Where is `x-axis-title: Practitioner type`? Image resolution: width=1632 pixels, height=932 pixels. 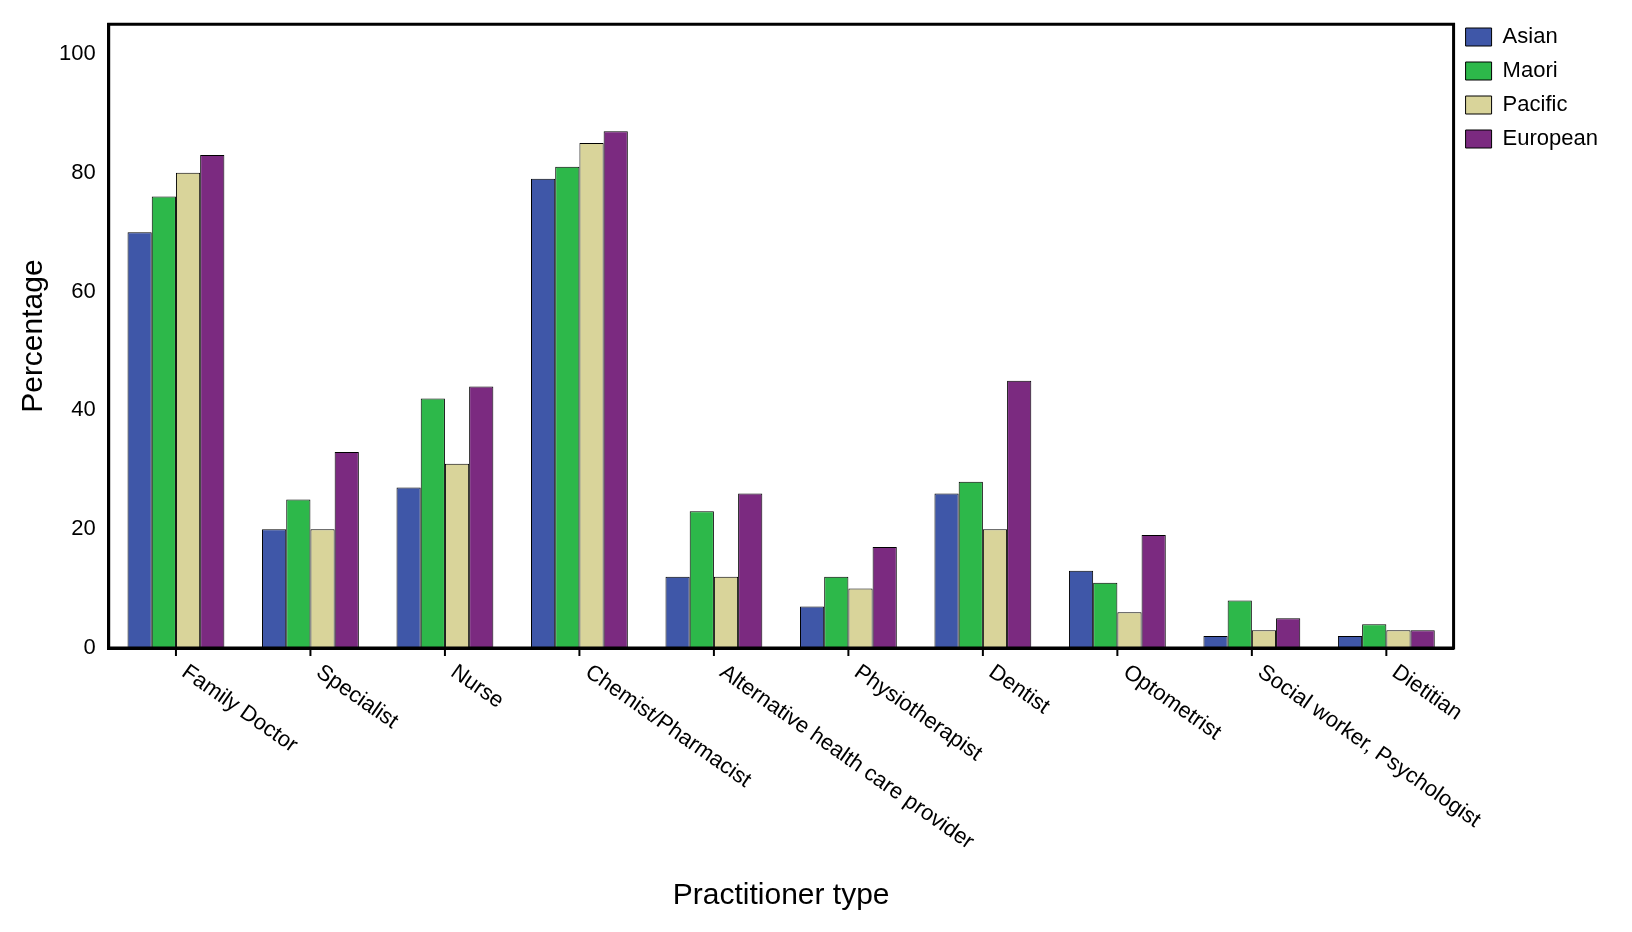
x-axis-title: Practitioner type is located at coordinates (781, 894).